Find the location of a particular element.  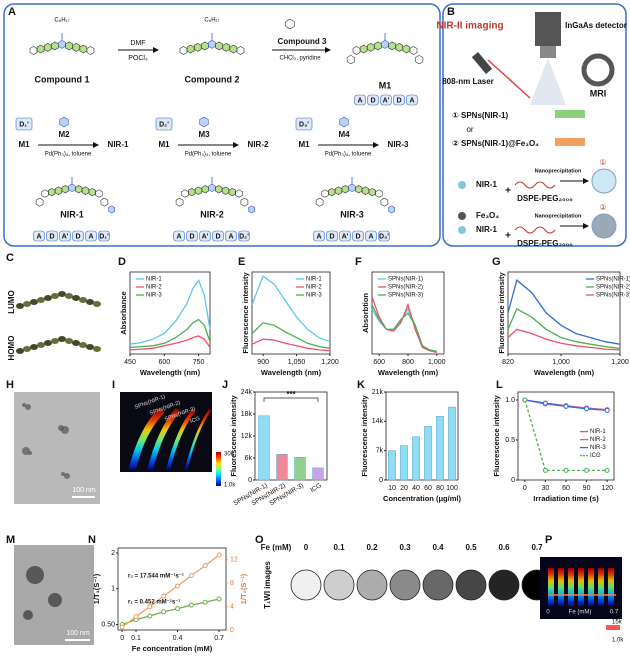

label: HOMO is located at coordinates (11, 348).